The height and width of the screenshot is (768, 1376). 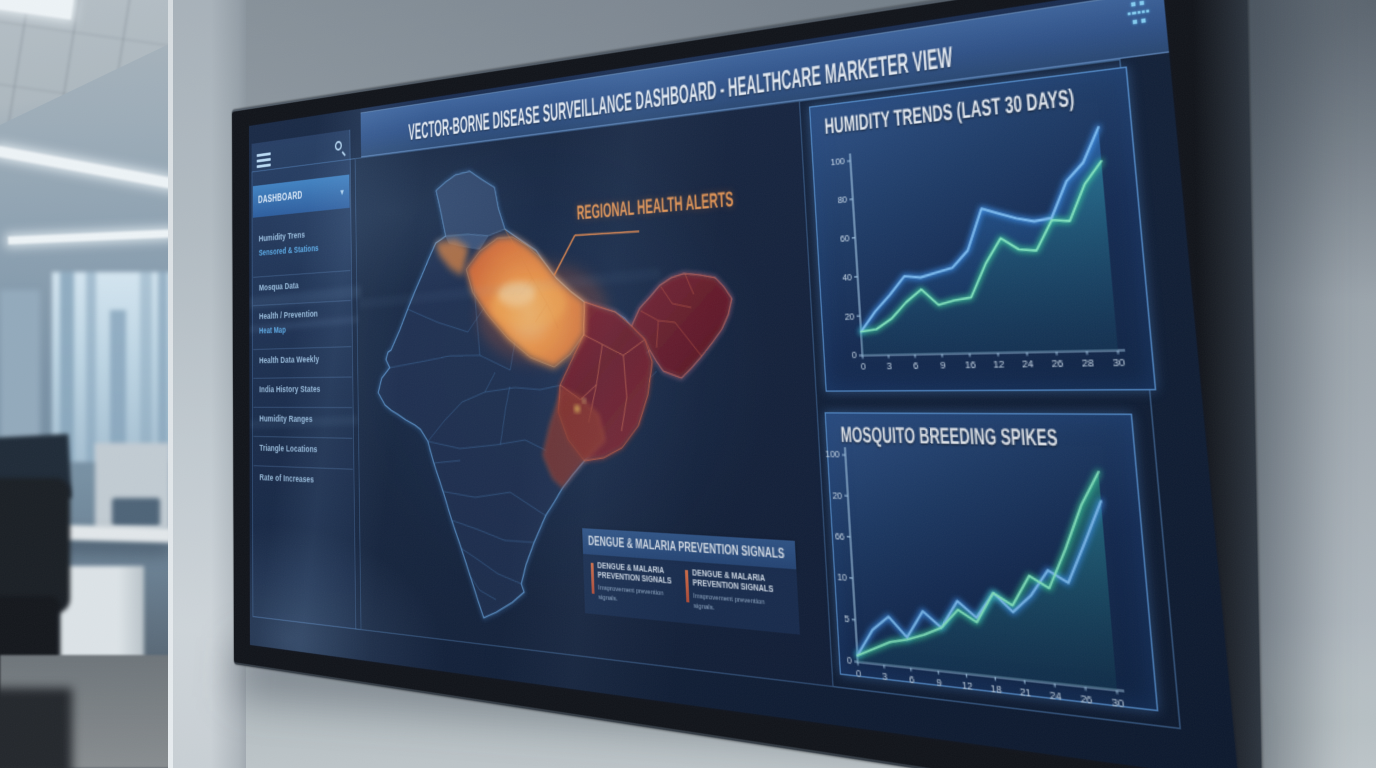 I want to click on svg-text: 28, so click(x=1088, y=364).